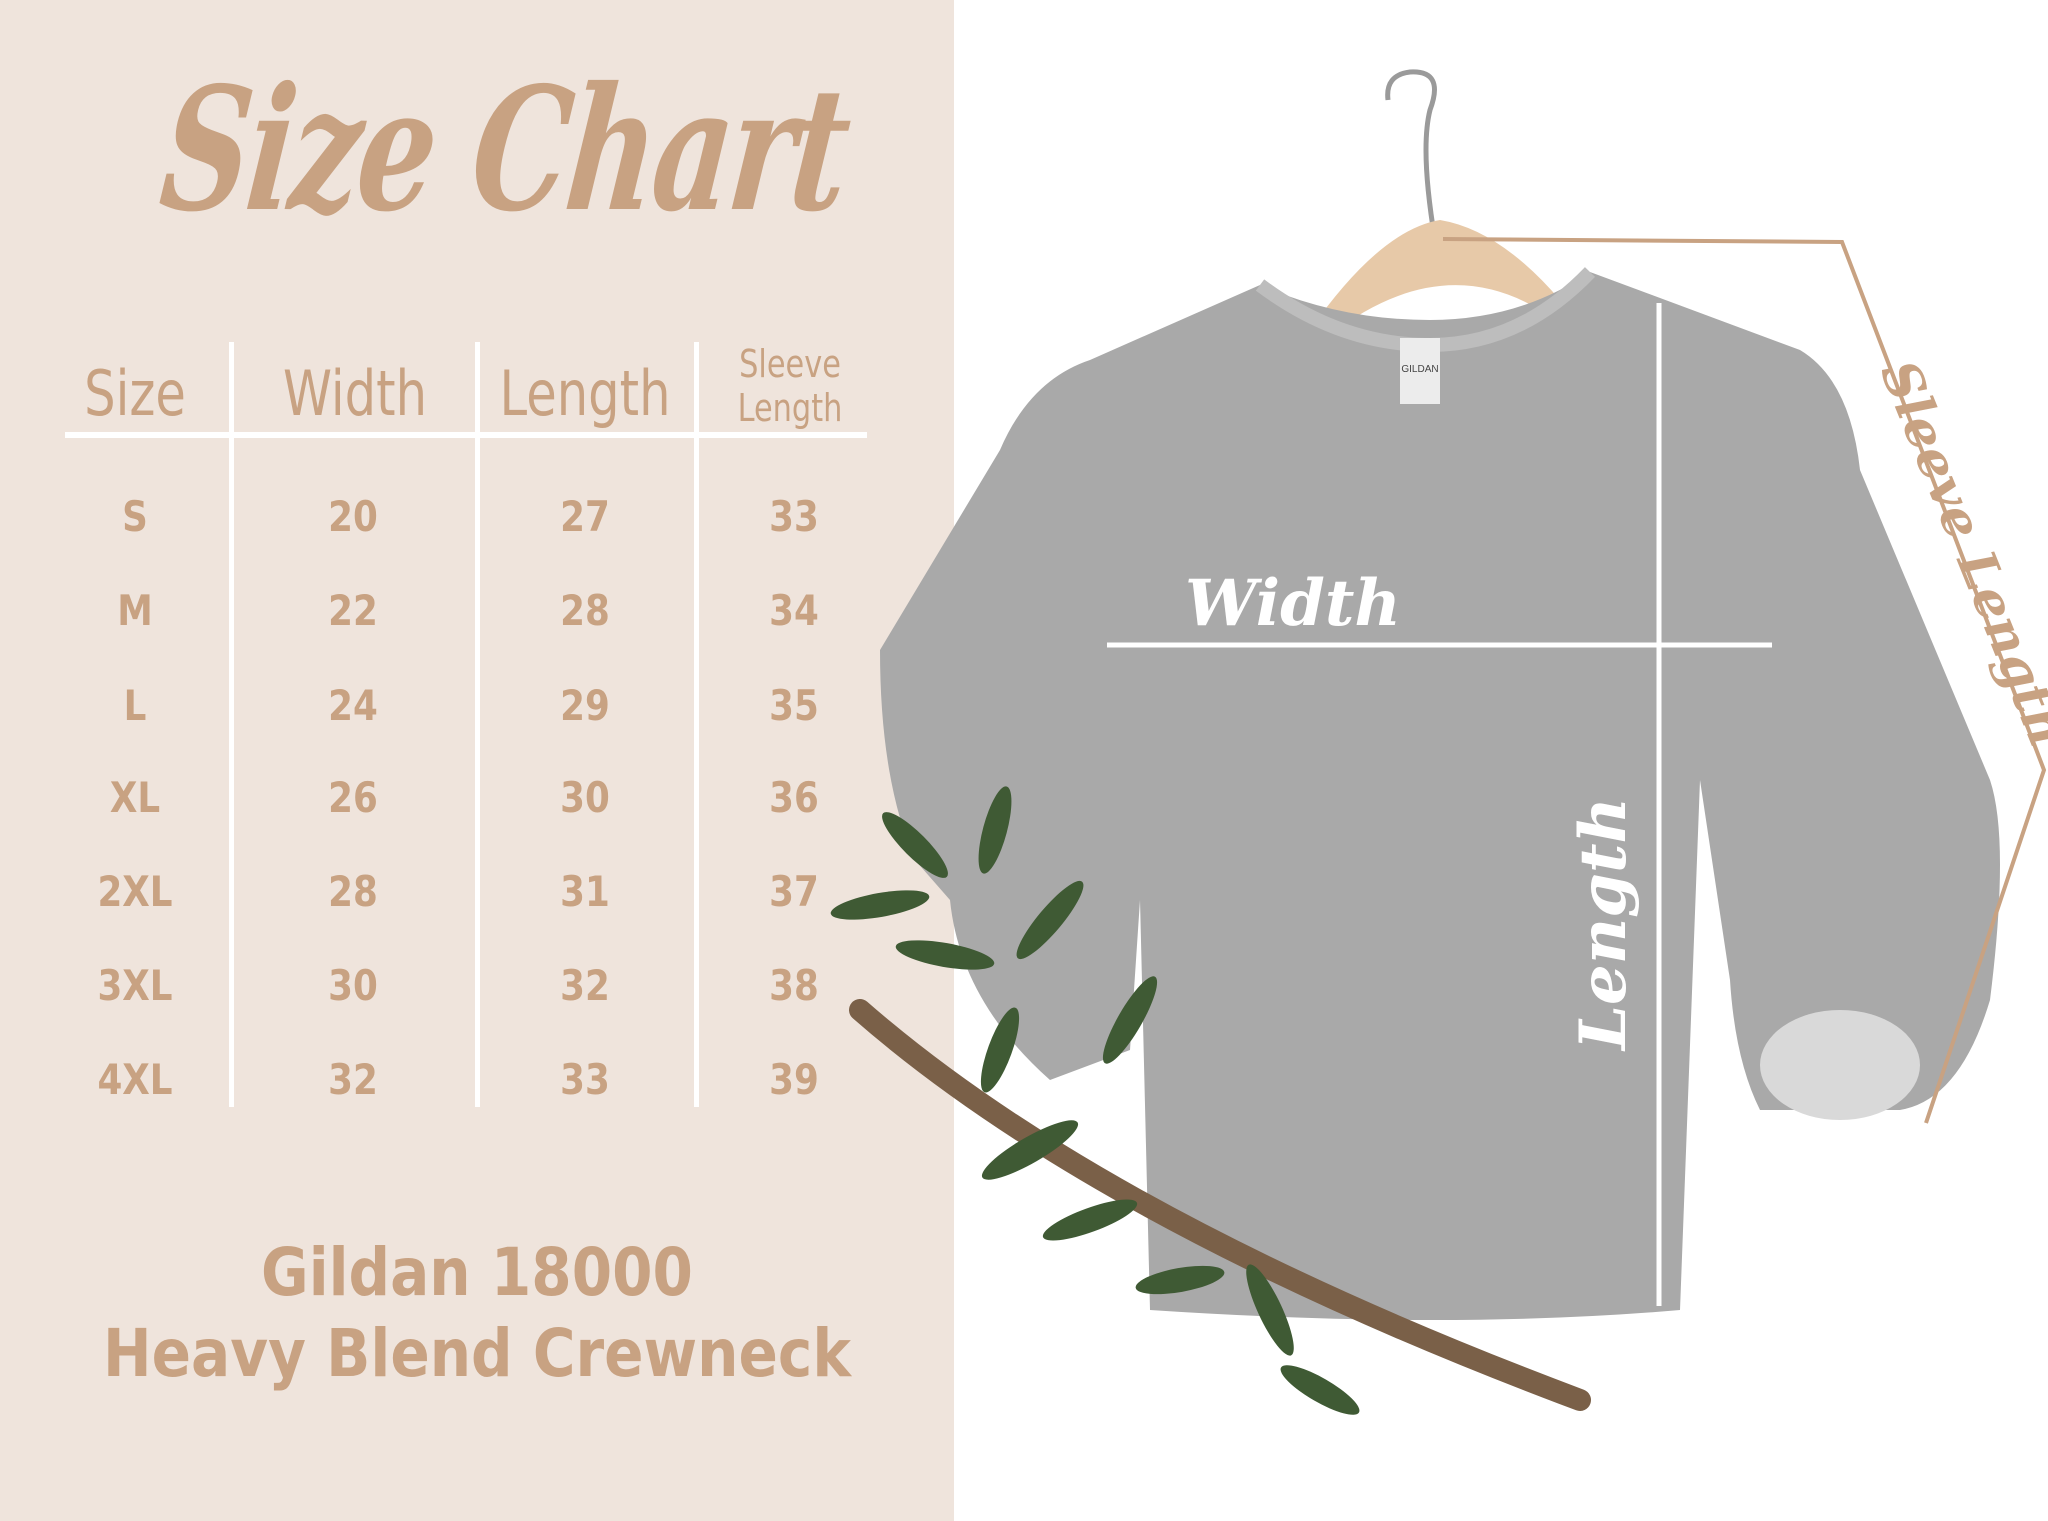 The image size is (2048, 1521). Describe the element at coordinates (1411, 155) in the screenshot. I see `hanger-hook-icon` at that location.